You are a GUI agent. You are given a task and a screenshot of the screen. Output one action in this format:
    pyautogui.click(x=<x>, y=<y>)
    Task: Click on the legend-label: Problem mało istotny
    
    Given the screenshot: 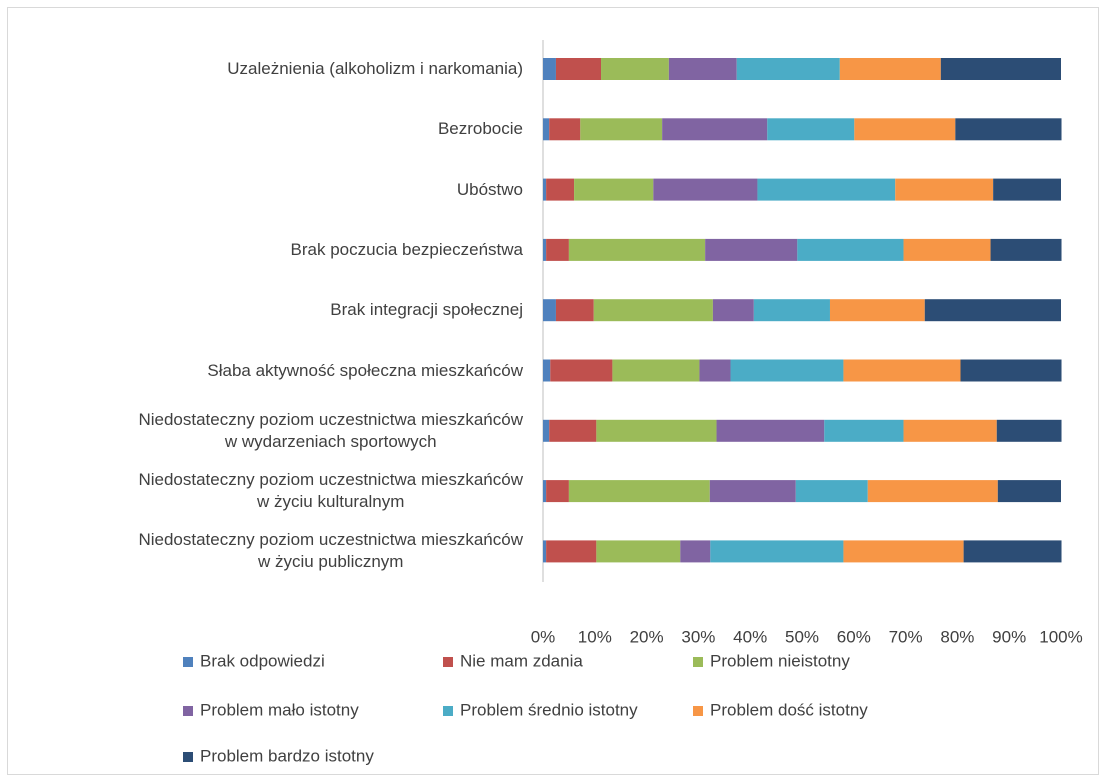 What is the action you would take?
    pyautogui.click(x=279, y=709)
    